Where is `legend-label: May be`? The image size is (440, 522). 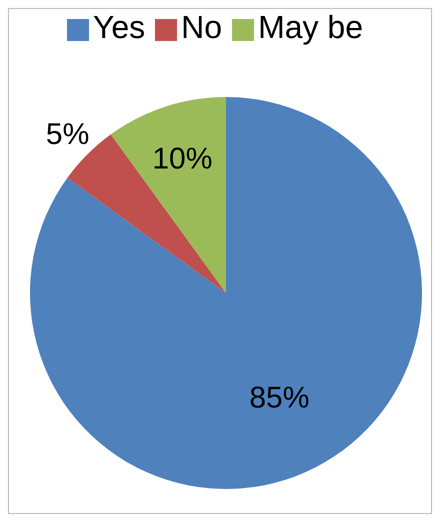
legend-label: May be is located at coordinates (311, 27).